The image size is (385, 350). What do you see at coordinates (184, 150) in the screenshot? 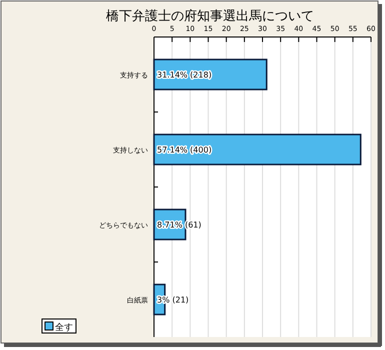
I see `data-label: 57.14% (400)` at bounding box center [184, 150].